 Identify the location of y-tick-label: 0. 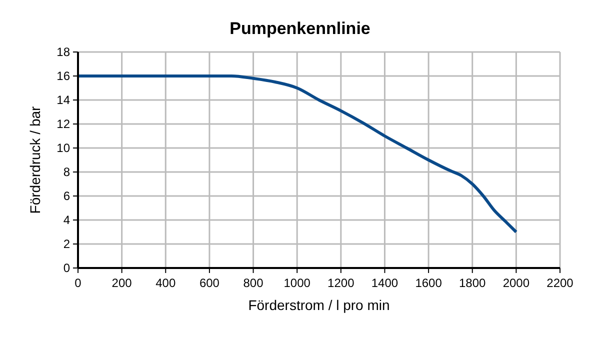
(66, 268).